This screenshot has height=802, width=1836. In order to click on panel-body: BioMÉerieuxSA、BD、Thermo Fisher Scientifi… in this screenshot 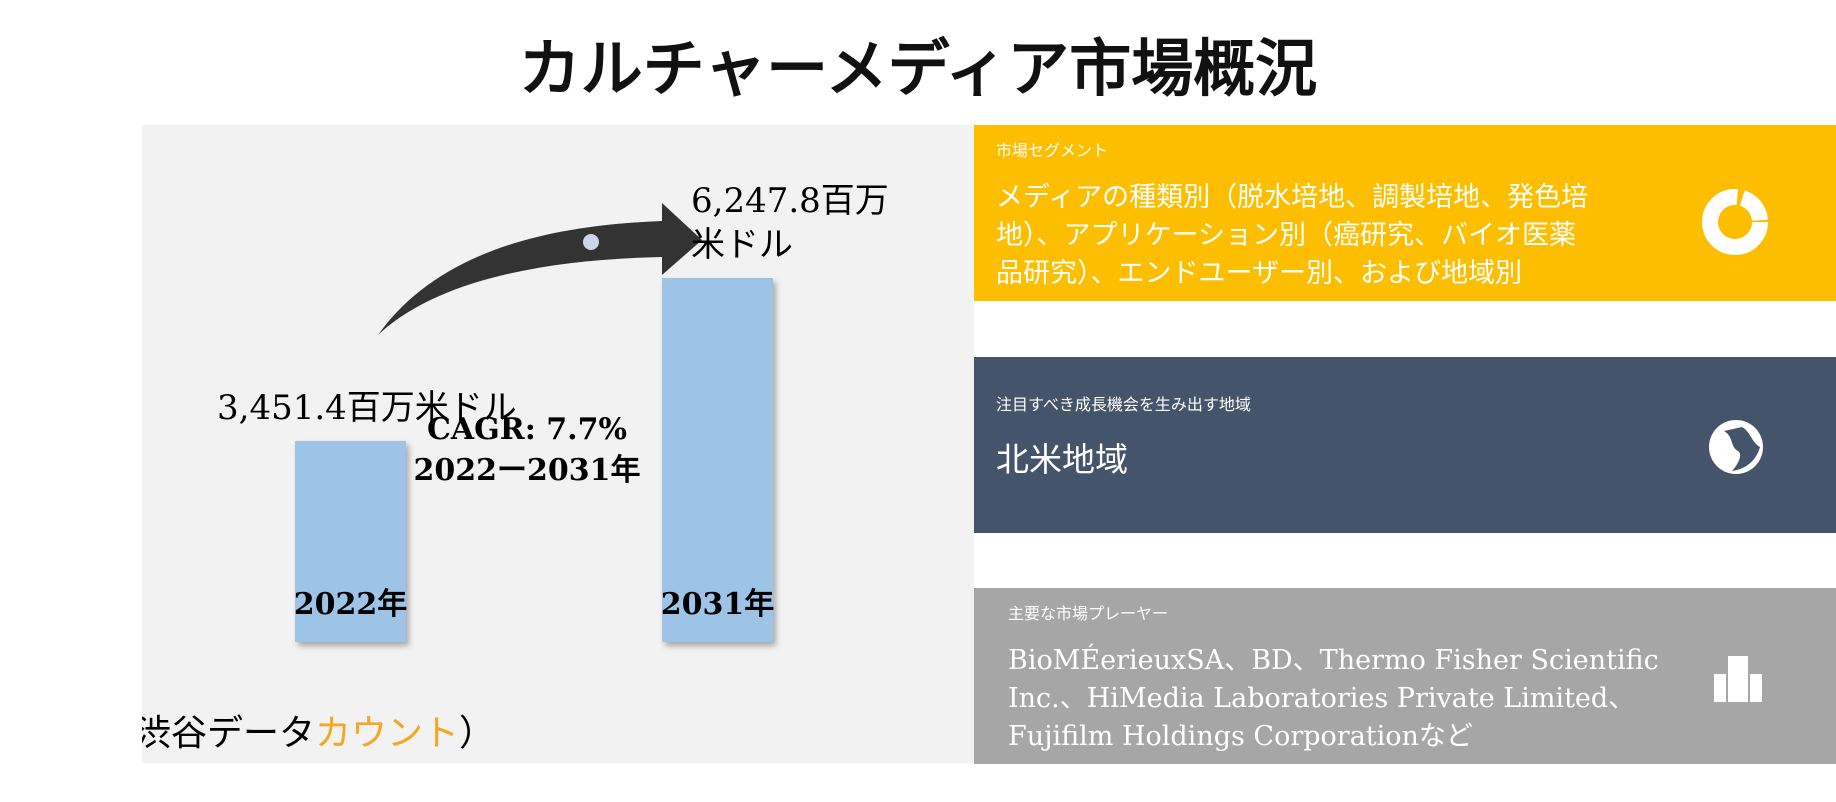, I will do `click(1333, 699)`.